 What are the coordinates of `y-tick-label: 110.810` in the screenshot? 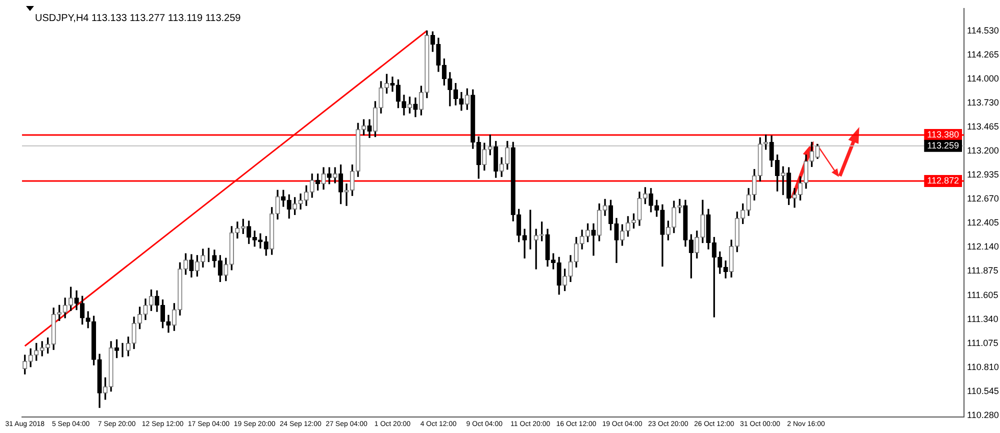 It's located at (983, 367).